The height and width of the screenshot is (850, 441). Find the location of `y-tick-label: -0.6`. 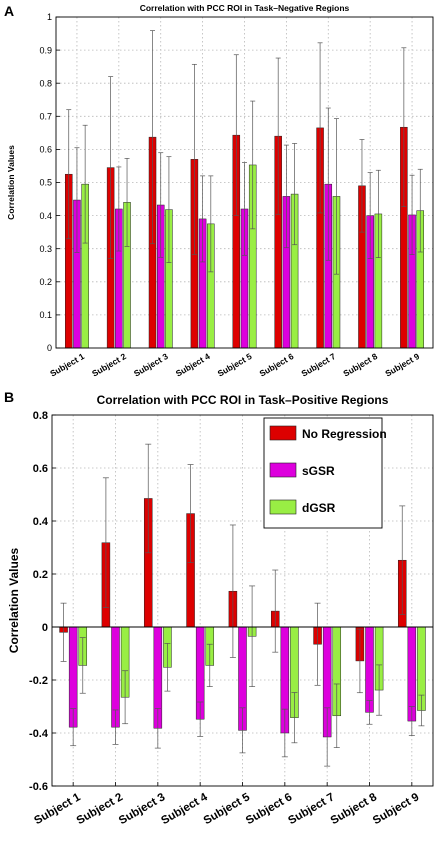

y-tick-label: -0.6 is located at coordinates (38, 787).